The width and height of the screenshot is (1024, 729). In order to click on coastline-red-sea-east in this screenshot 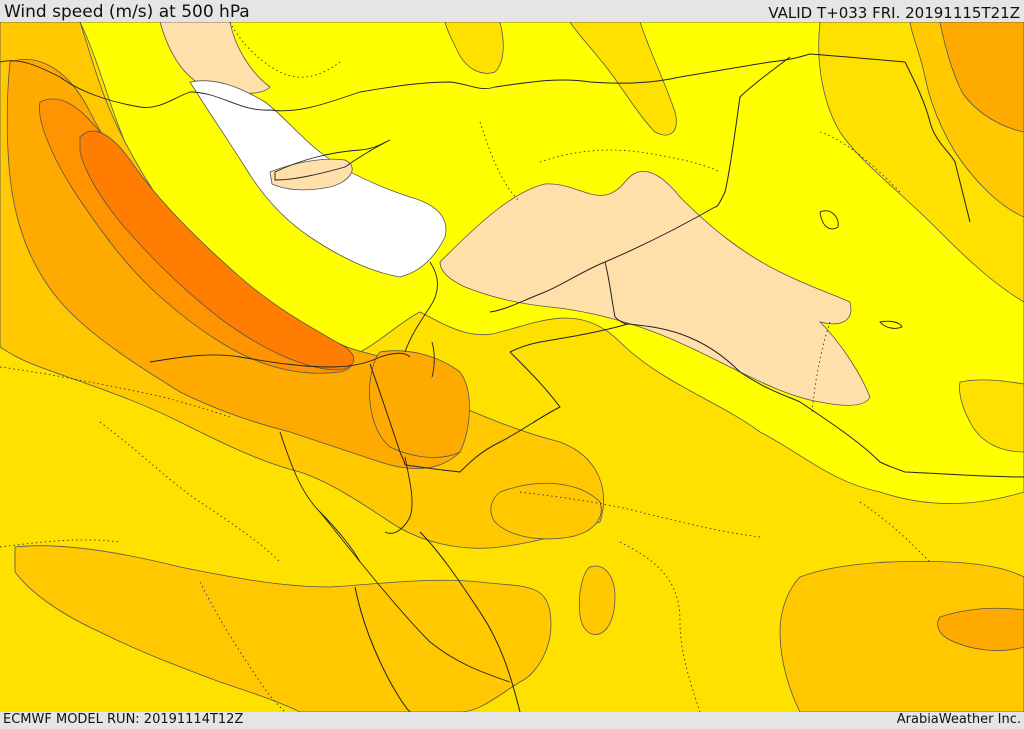, I will do `click(398, 495)`.